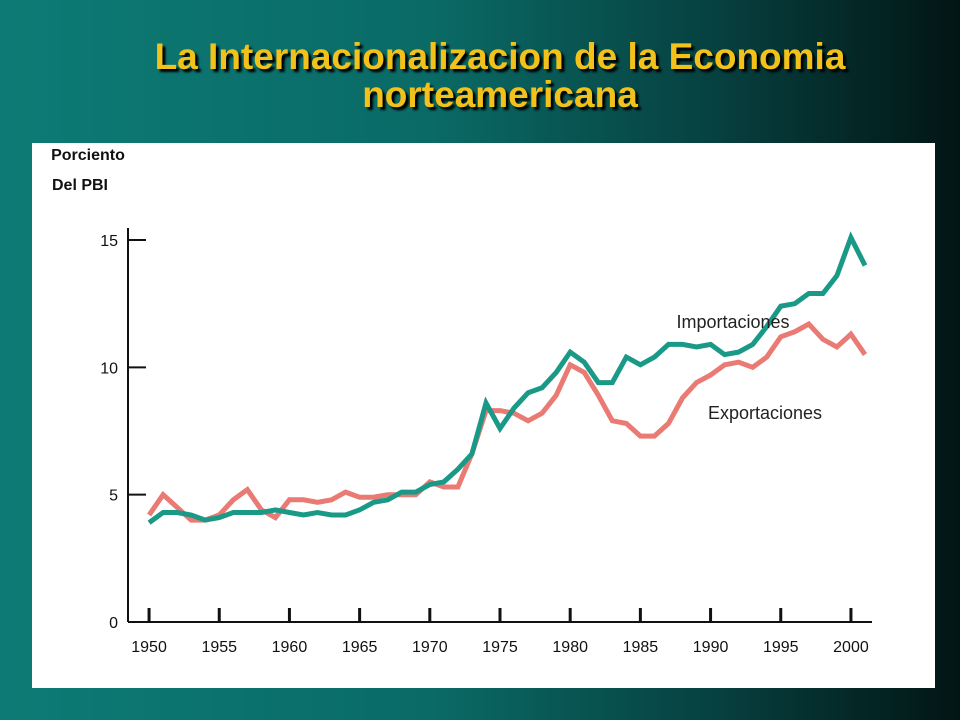 The width and height of the screenshot is (960, 720). Describe the element at coordinates (290, 647) in the screenshot. I see `x-tick-label: 1960` at that location.